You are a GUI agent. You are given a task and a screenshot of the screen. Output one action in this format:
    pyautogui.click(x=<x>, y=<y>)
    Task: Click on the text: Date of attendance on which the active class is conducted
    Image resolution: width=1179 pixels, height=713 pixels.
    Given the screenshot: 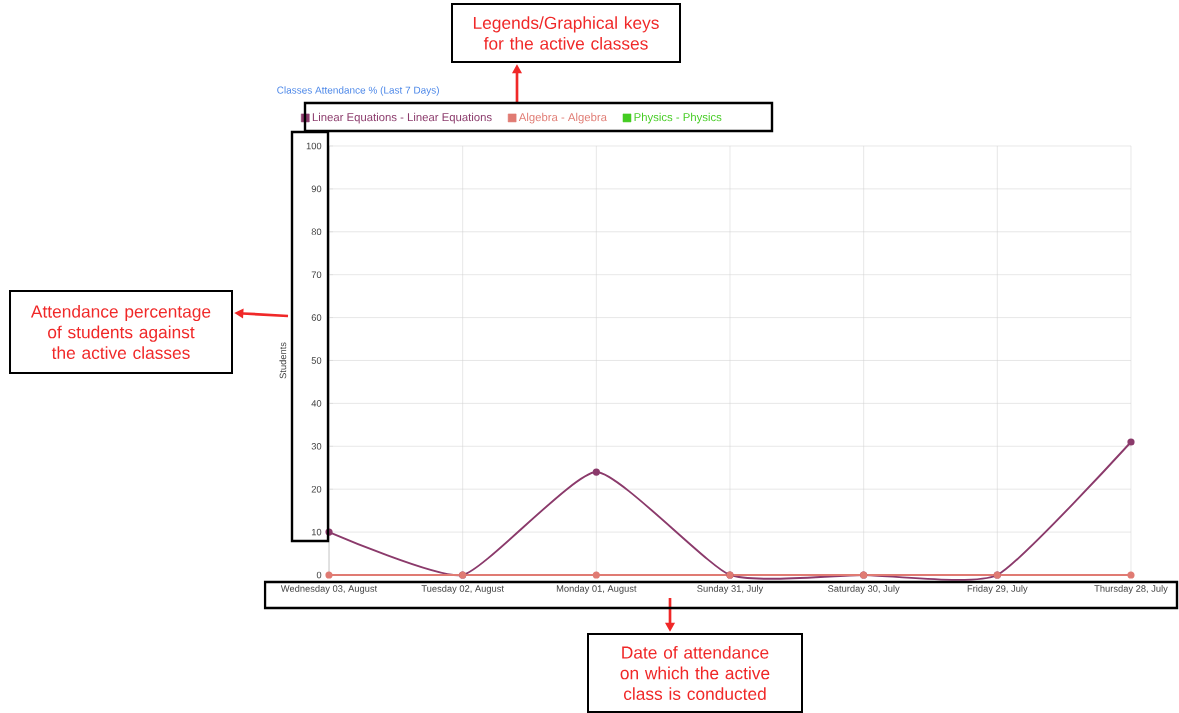 What is the action you would take?
    pyautogui.click(x=695, y=673)
    